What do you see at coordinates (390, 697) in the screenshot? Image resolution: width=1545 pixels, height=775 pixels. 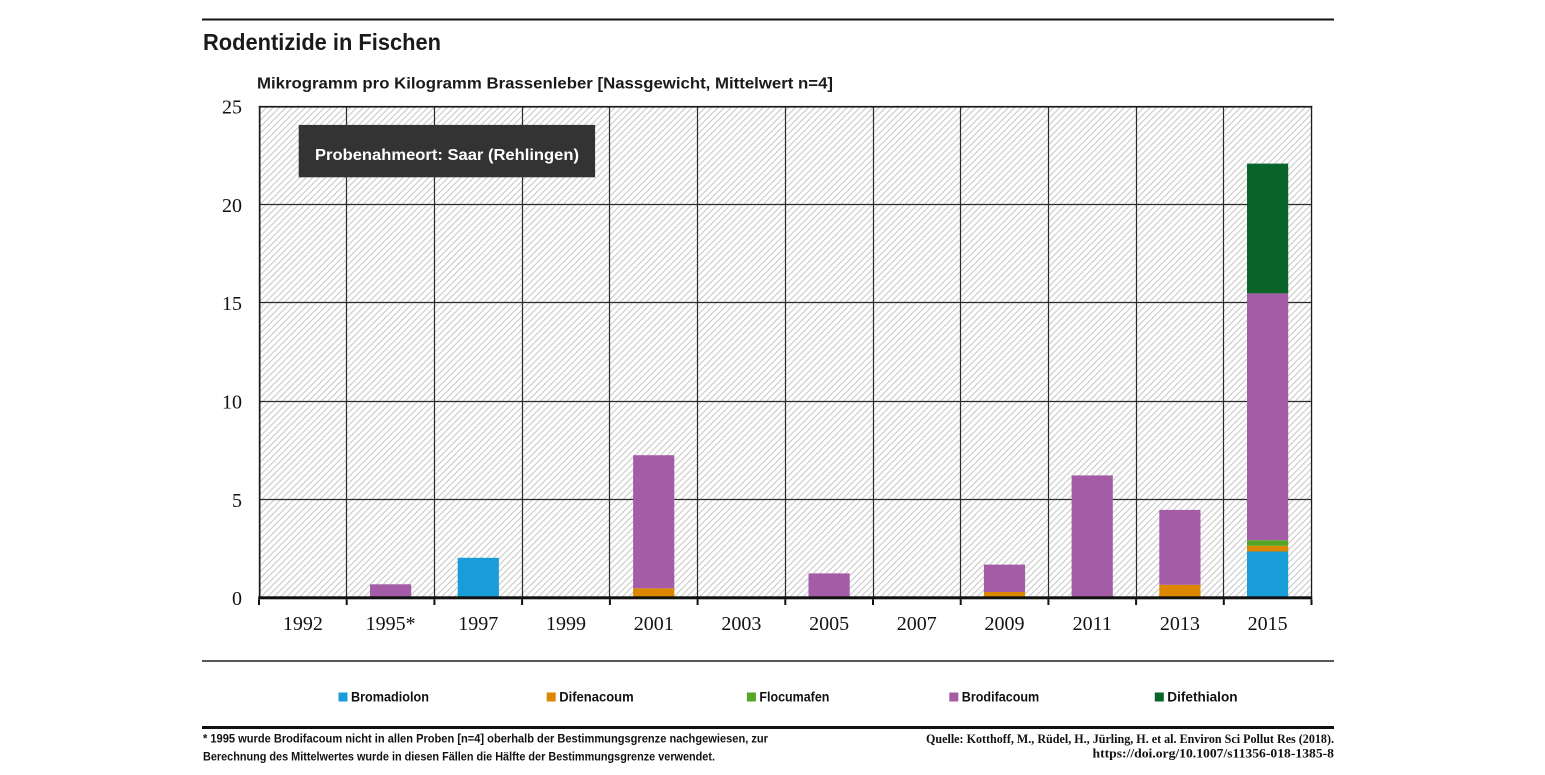 I see `svg-text: Bromadiolon` at bounding box center [390, 697].